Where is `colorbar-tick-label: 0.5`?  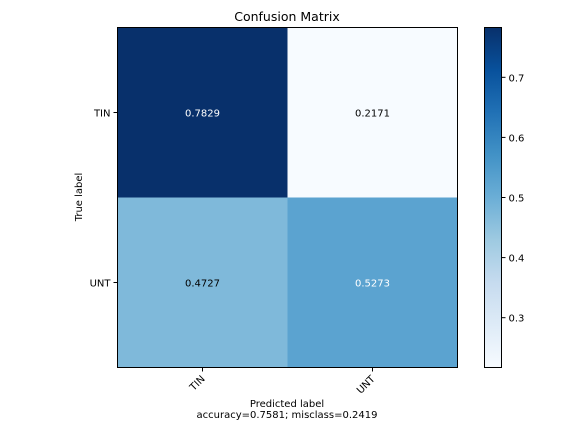
colorbar-tick-label: 0.5 is located at coordinates (517, 199).